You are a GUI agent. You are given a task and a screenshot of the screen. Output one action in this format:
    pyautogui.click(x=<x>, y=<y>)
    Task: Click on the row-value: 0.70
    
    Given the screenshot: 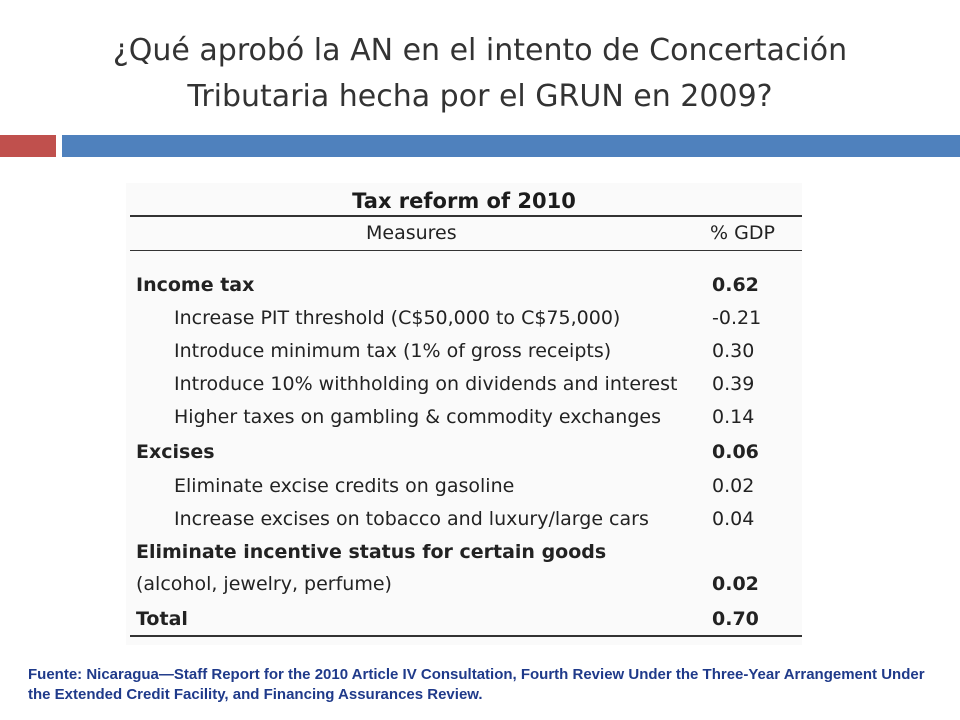 What is the action you would take?
    pyautogui.click(x=735, y=619)
    